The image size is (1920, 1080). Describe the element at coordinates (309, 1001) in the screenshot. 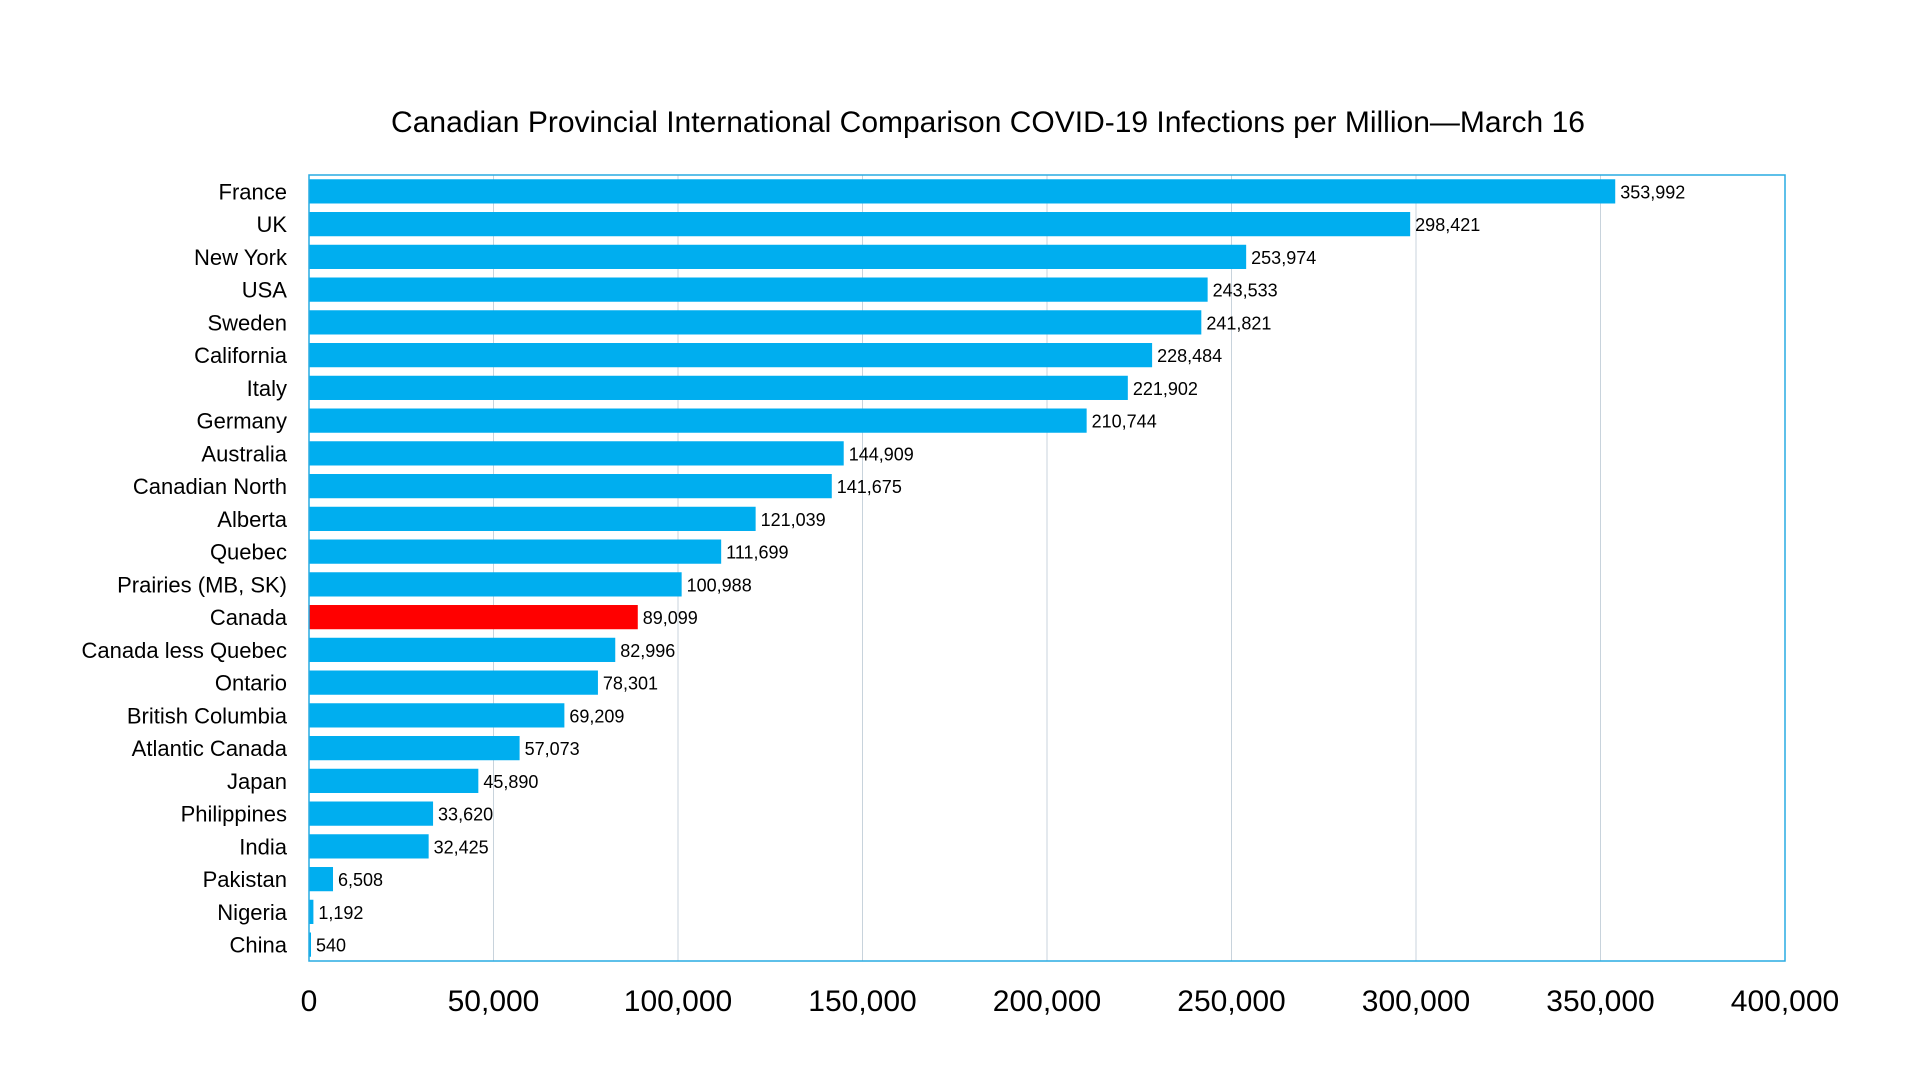

I see `x-tick-label: 0` at that location.